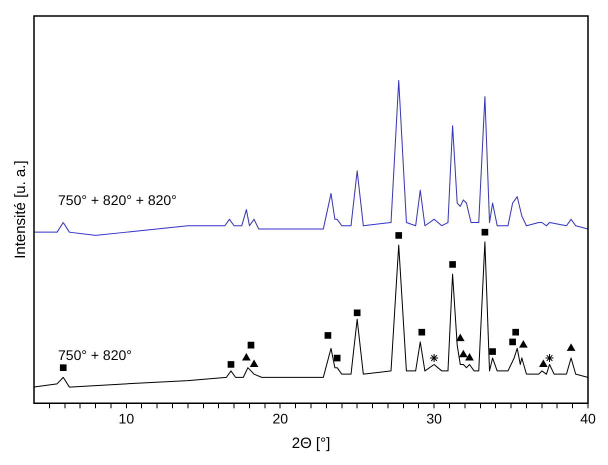 This screenshot has height=465, width=608. I want to click on series-label: 750° + 820° + 820°, so click(117, 200).